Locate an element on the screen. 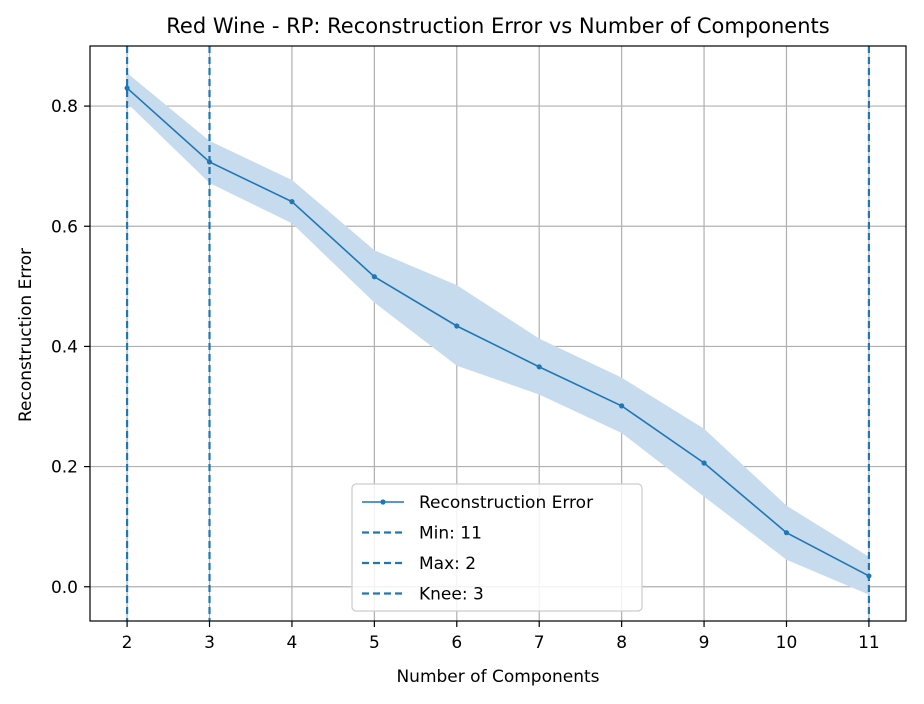 The height and width of the screenshot is (704, 924). y-tick-label: 0.6 is located at coordinates (64, 227).